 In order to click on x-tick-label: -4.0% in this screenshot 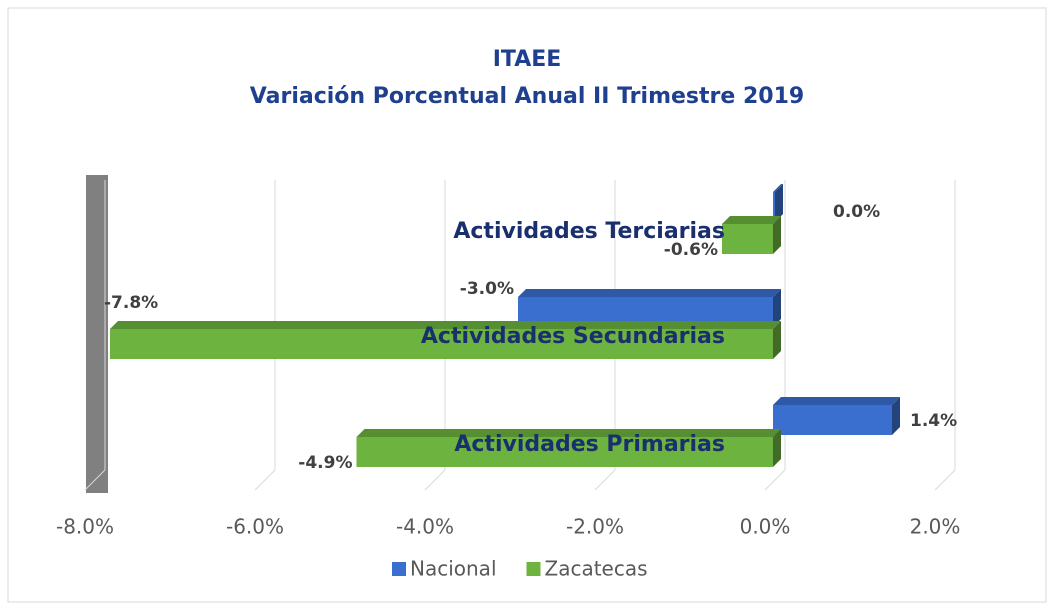, I will do `click(425, 527)`.